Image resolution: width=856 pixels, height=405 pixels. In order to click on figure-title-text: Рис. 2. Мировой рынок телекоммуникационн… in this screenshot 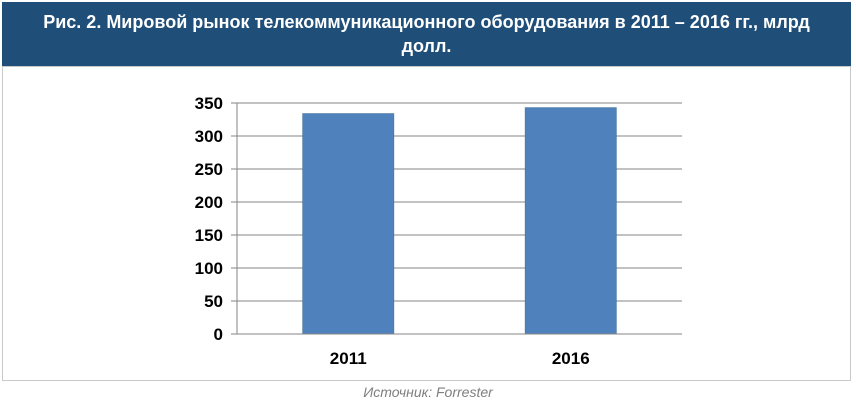, I will do `click(426, 34)`.